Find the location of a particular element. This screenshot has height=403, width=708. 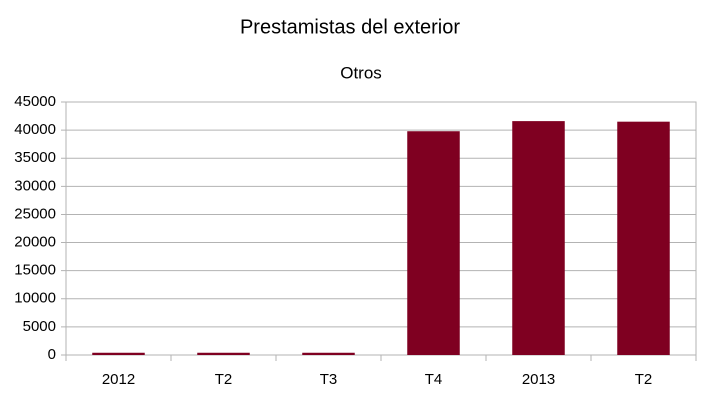

x-tick-label: 2012 is located at coordinates (118, 379).